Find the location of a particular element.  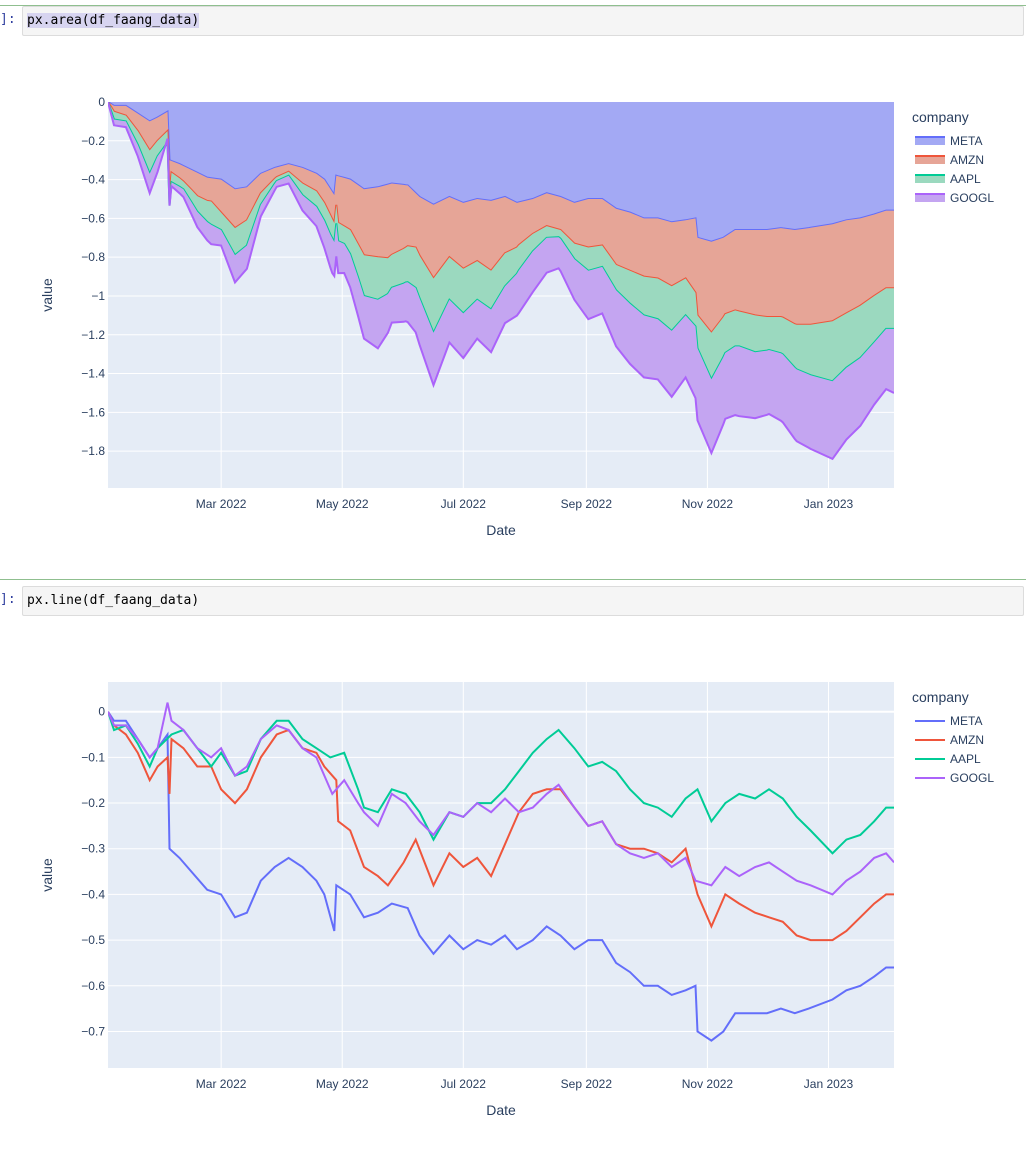

y-tick-label: −1.6 is located at coordinates (93, 412).